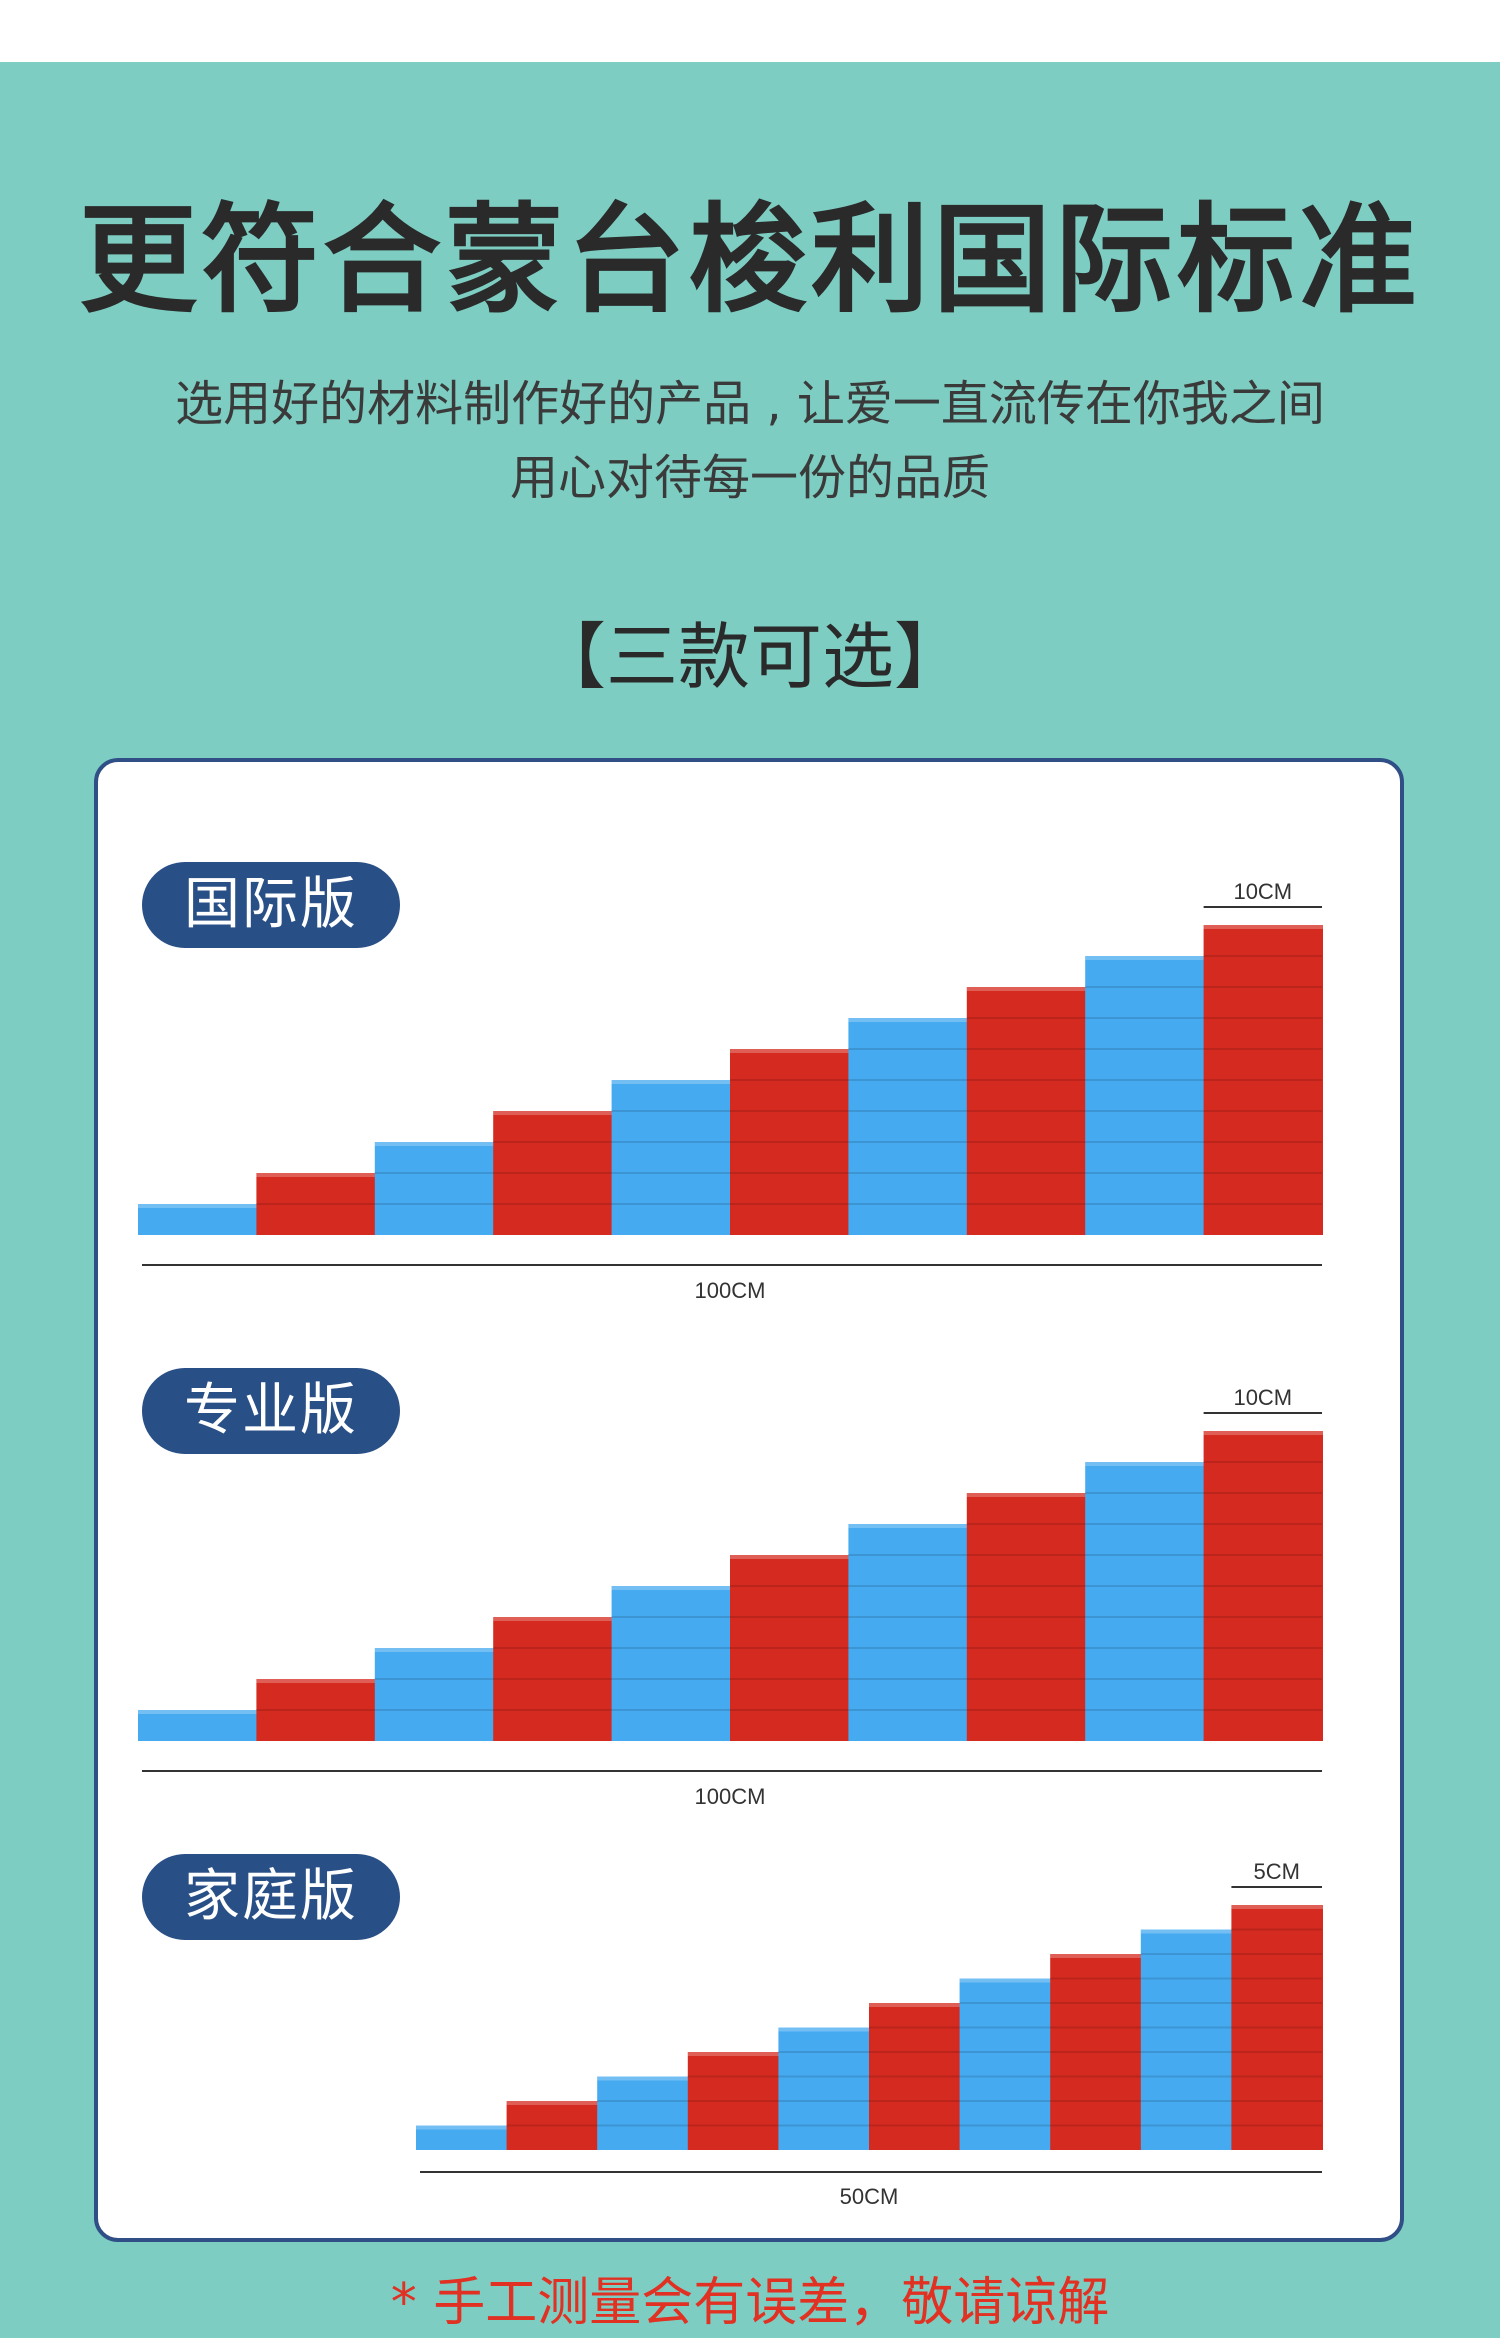 The width and height of the screenshot is (1500, 2338). What do you see at coordinates (750, 404) in the screenshot?
I see `subtitle-line-1: 选用好的材料制作好的产品 , 让爱一直流传在你我之间` at bounding box center [750, 404].